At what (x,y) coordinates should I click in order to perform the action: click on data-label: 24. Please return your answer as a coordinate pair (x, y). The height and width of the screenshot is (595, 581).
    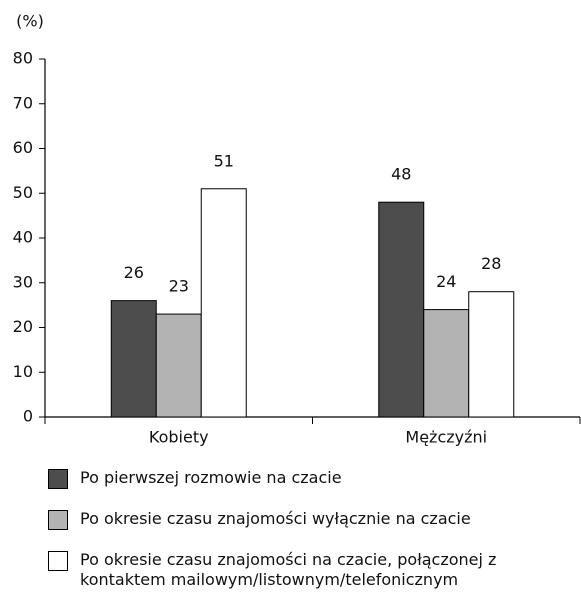
    Looking at the image, I should click on (446, 281).